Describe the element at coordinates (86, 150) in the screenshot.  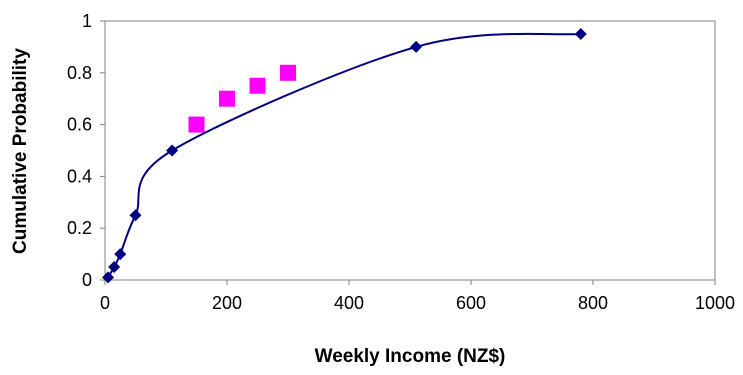
I see `y-axis-ticks: 0 0.2 0.4 0.6 0.8 1` at that location.